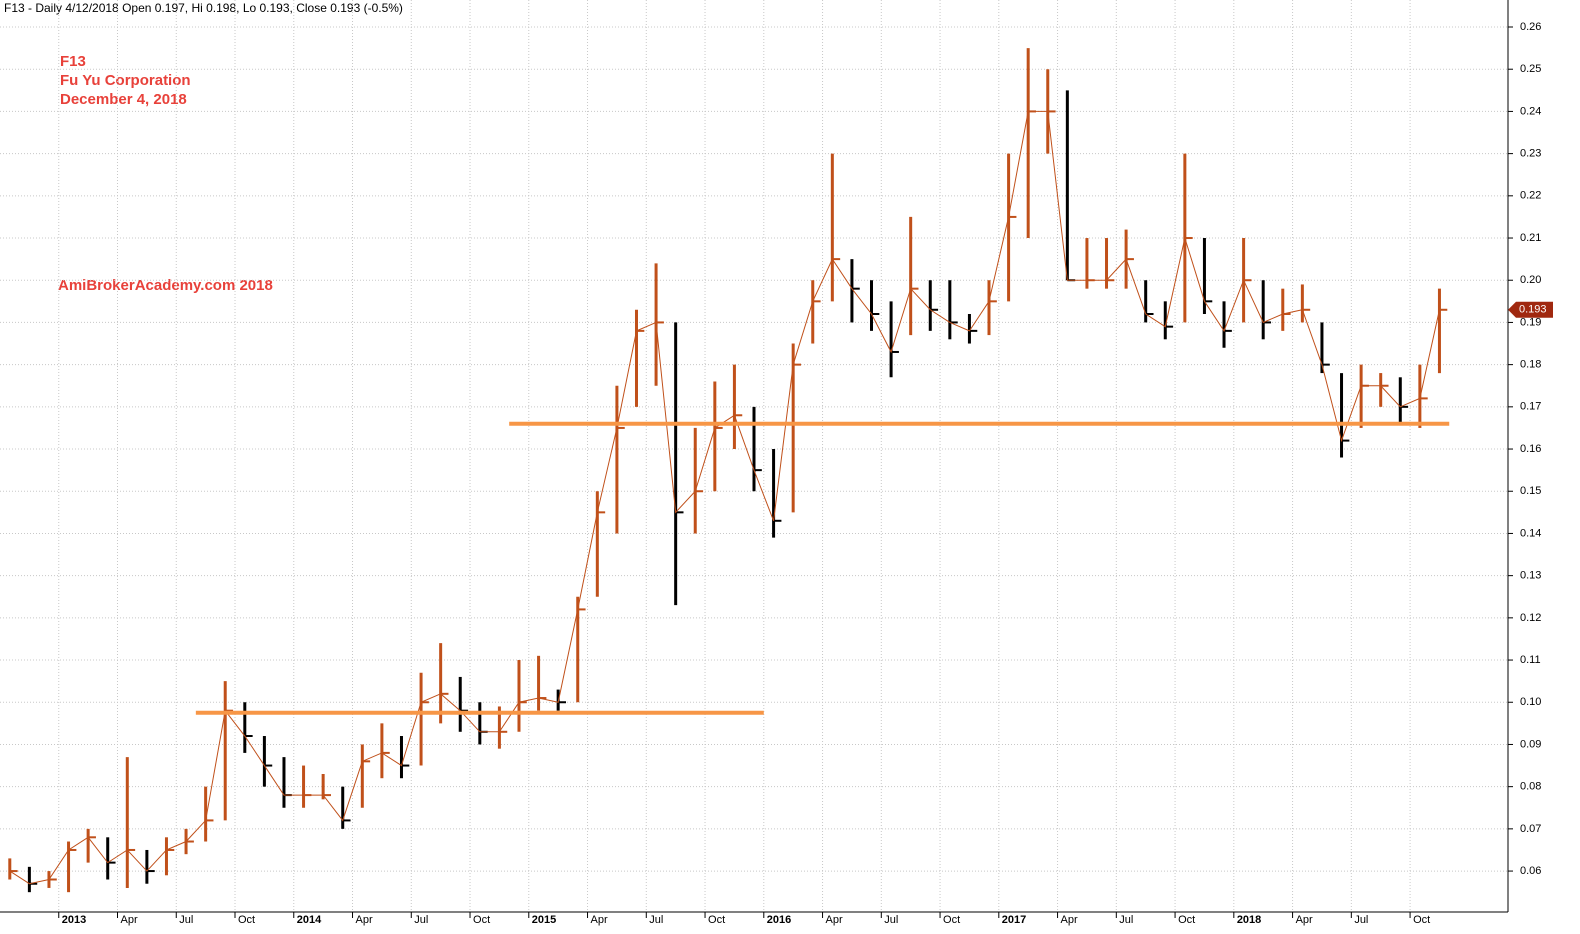  I want to click on y-tick-label: 0.14, so click(1530, 533).